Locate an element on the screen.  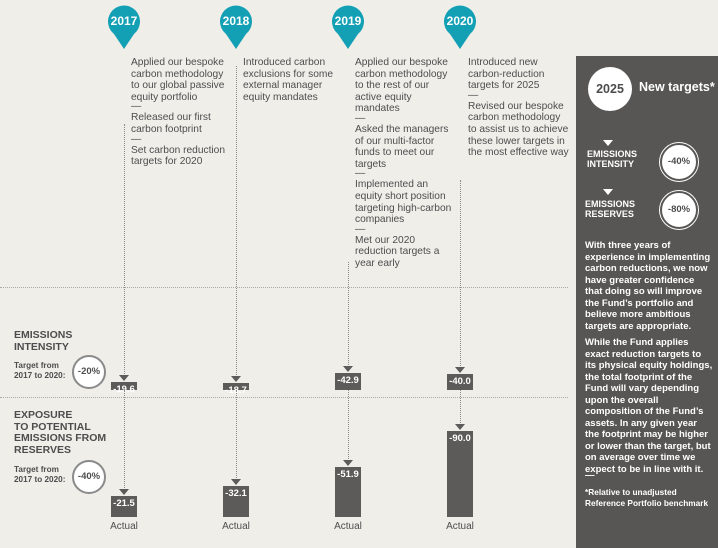
reserves-target-label: Target from 2017 to 2020: is located at coordinates (39, 475).